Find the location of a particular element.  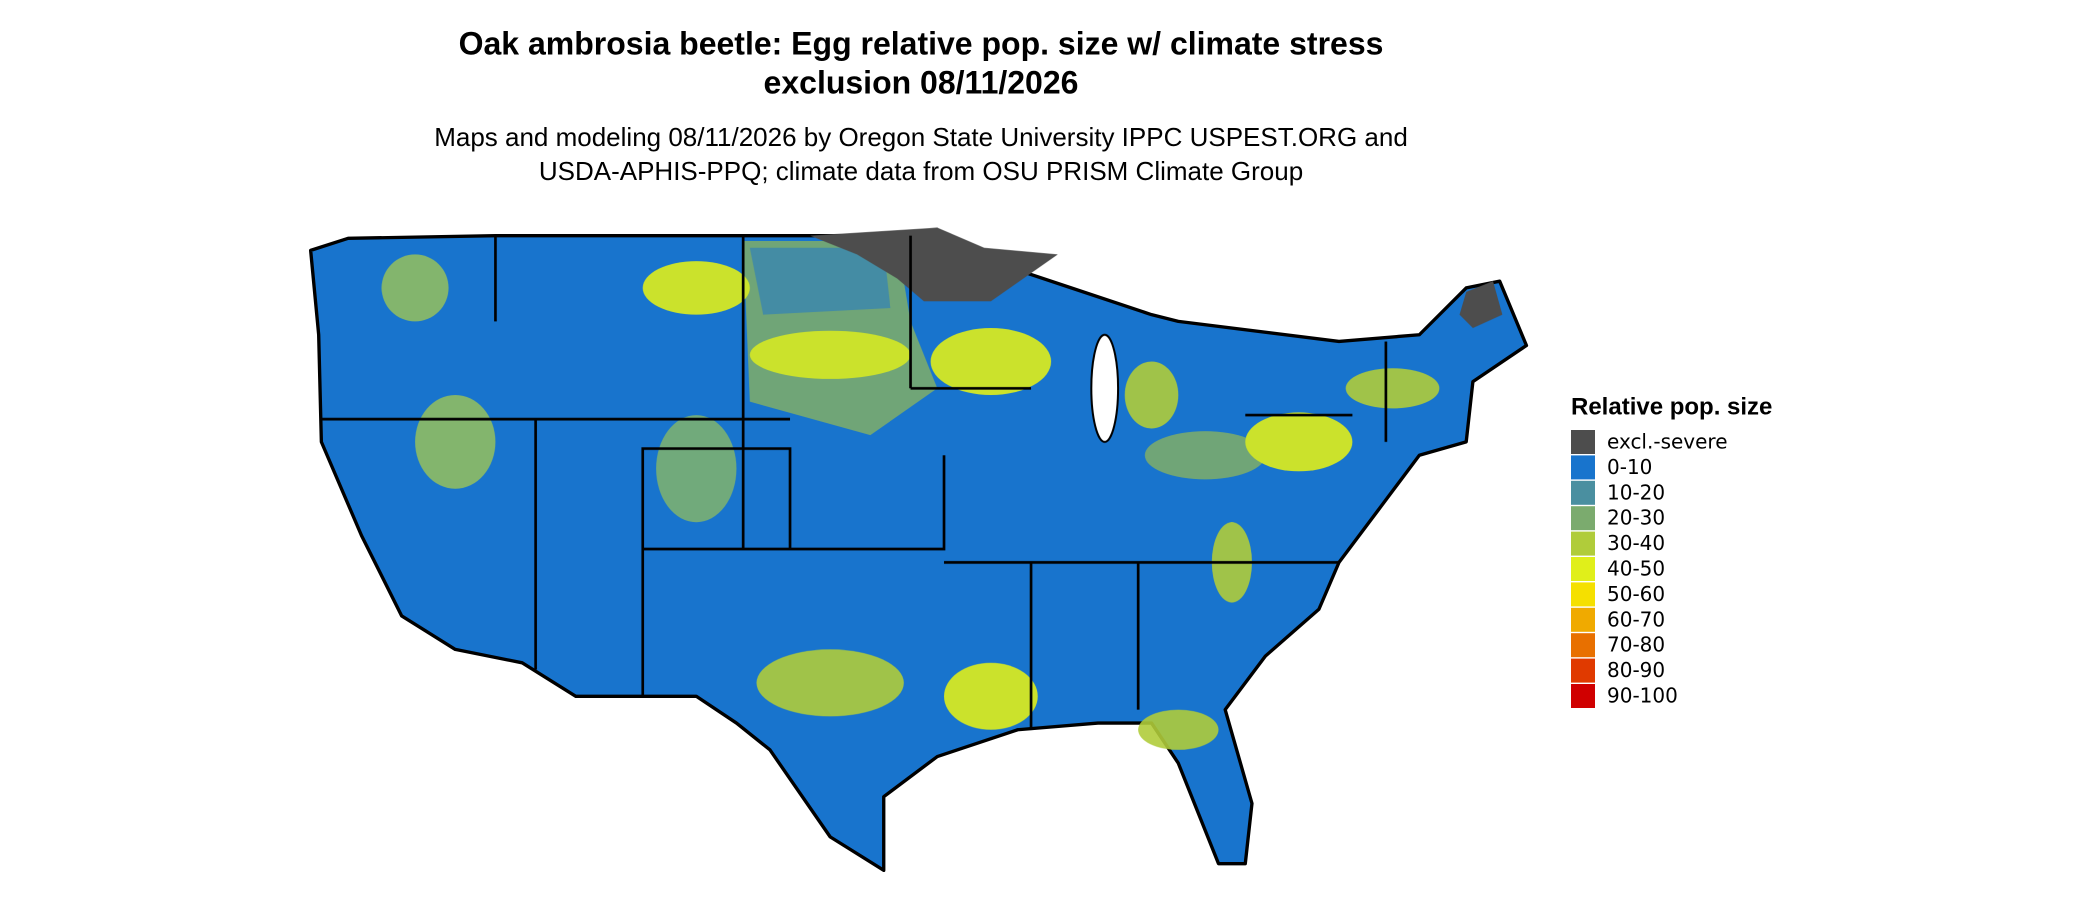

legend-label: 50-60 is located at coordinates (1636, 594).